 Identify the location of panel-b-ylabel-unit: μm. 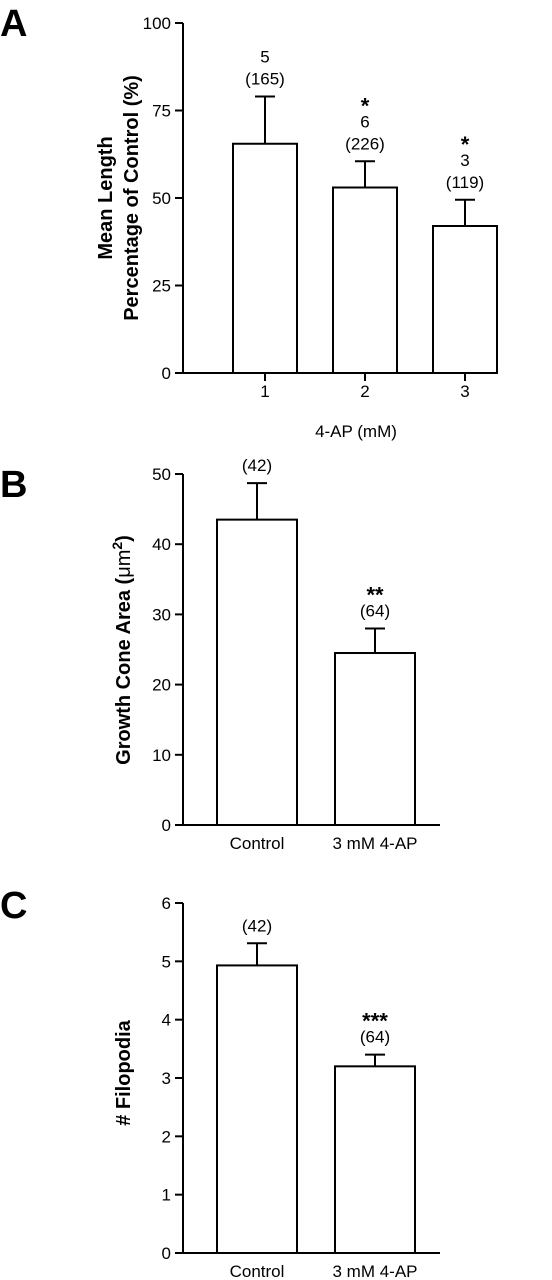
(124, 564).